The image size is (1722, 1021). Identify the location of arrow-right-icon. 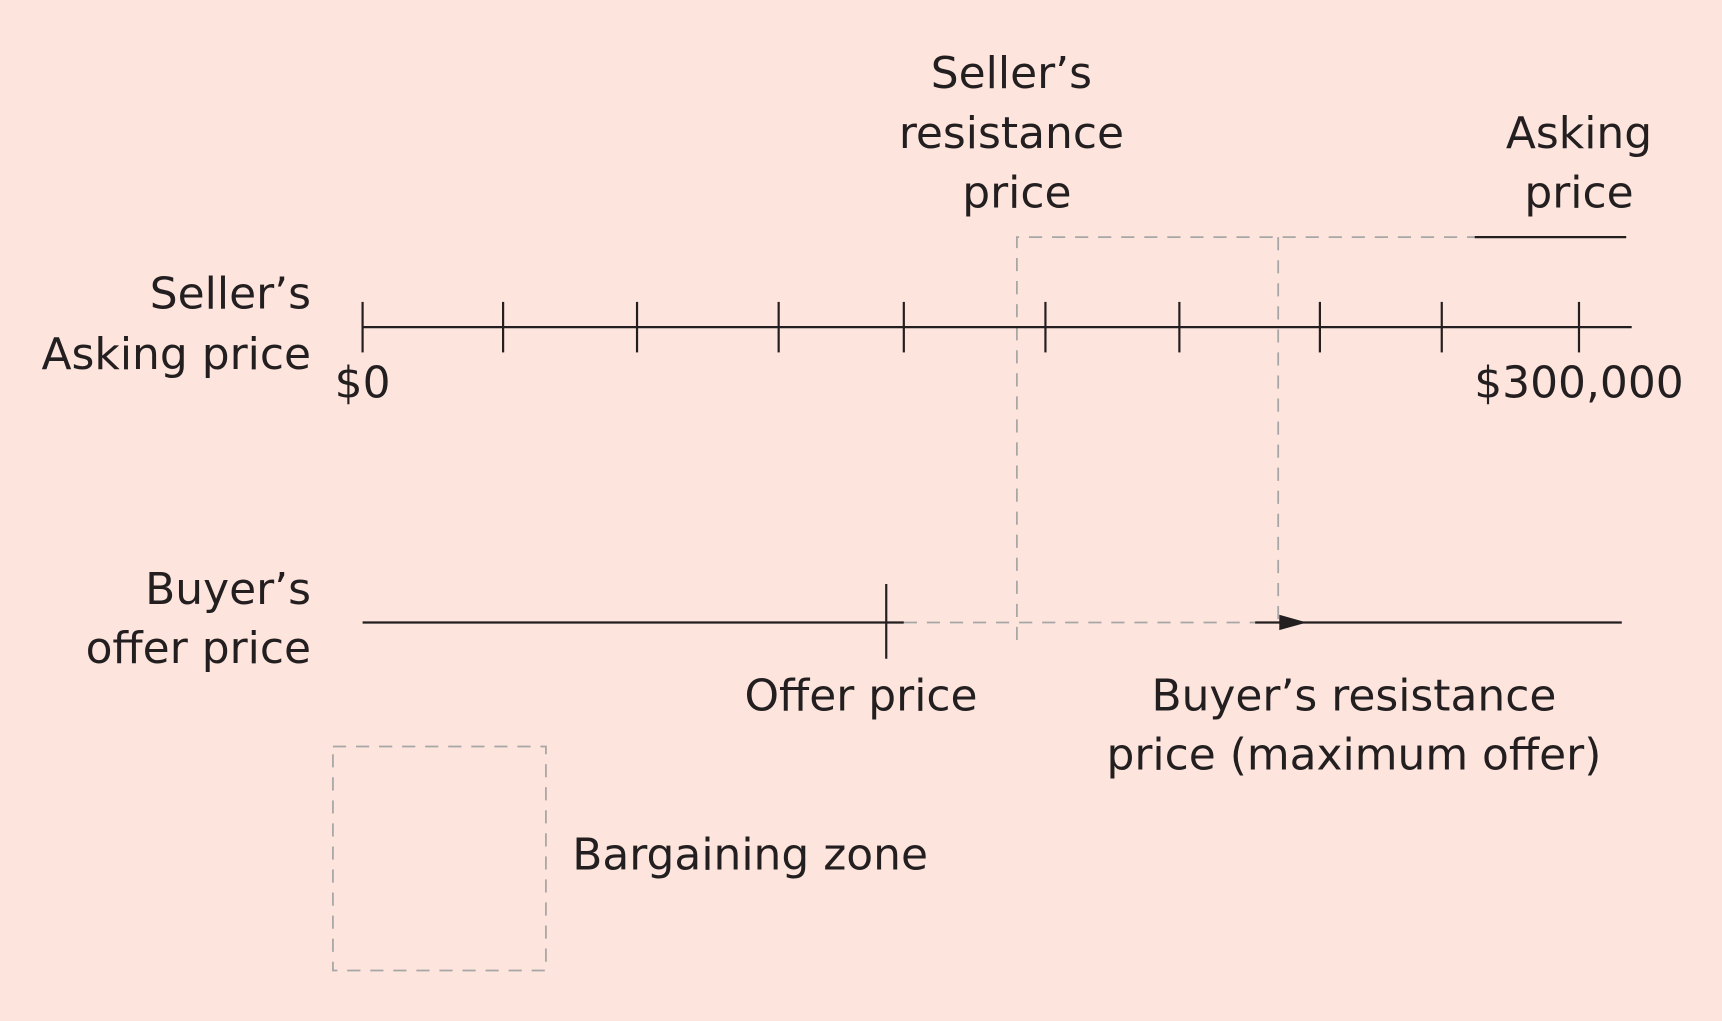
(1293, 622).